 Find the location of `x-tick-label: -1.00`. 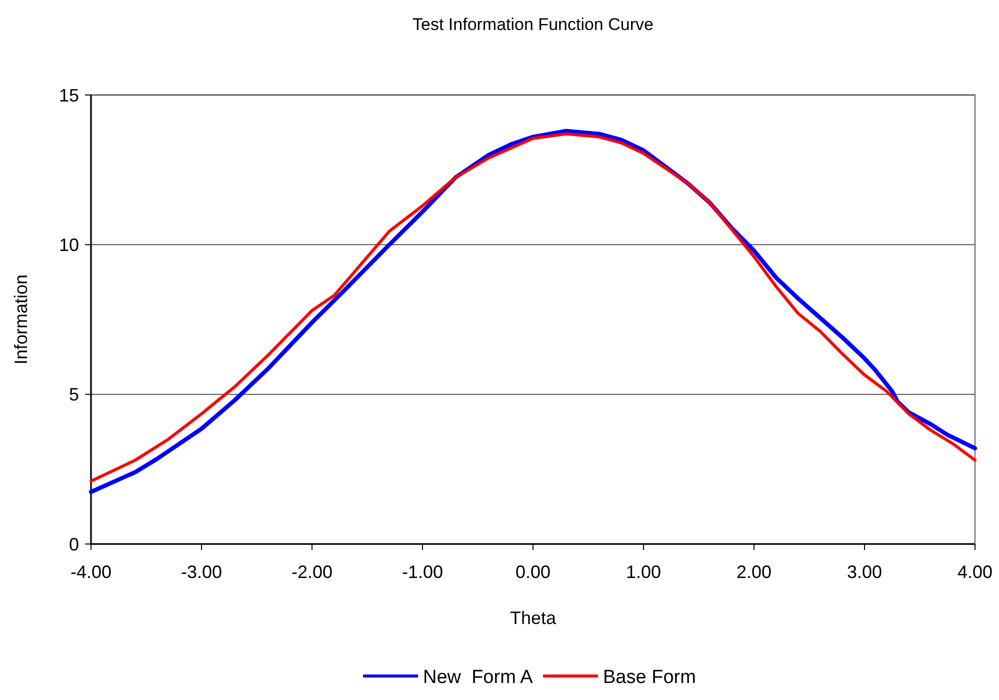

x-tick-label: -1.00 is located at coordinates (423, 572).